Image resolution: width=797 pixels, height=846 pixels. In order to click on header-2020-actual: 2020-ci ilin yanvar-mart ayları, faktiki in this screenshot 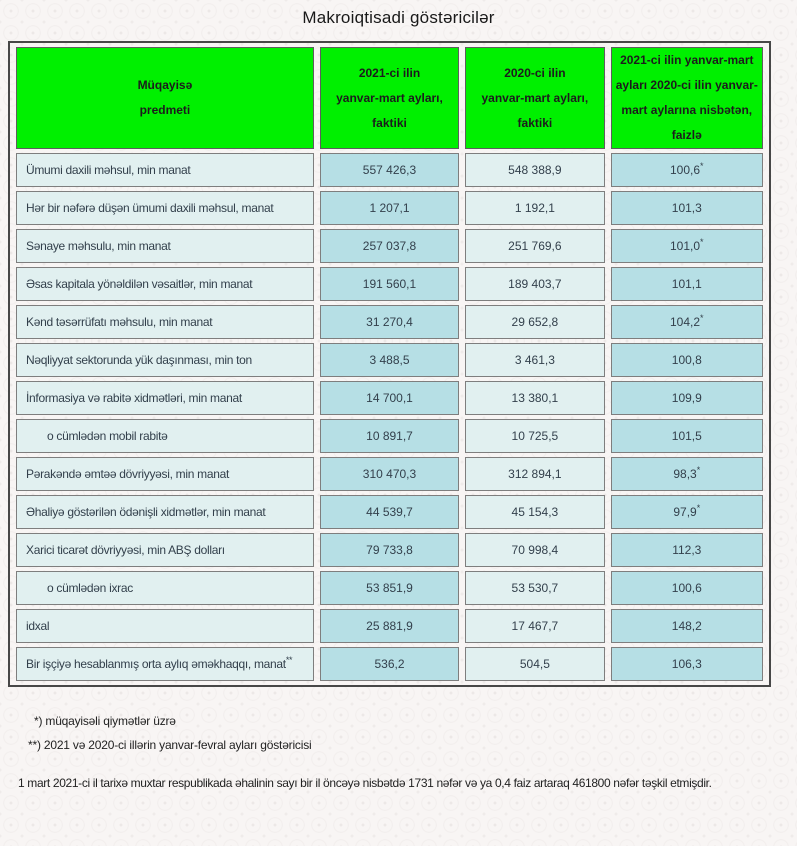, I will do `click(535, 98)`.